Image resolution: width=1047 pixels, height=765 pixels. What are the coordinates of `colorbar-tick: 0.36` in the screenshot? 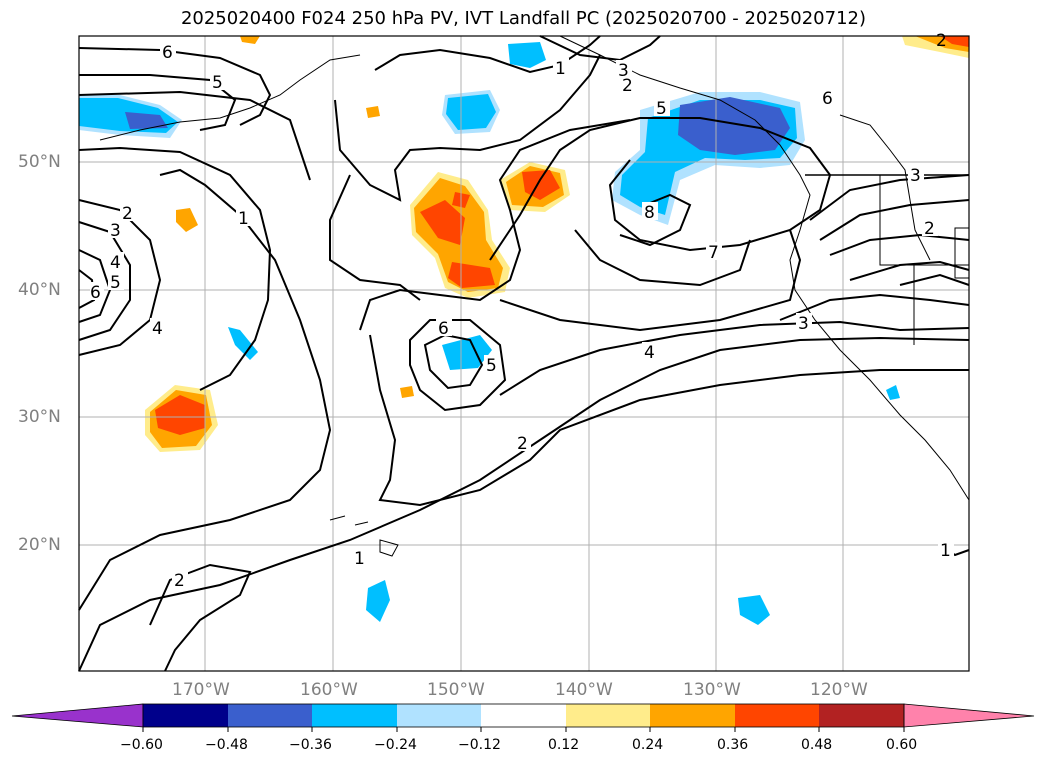 It's located at (733, 745).